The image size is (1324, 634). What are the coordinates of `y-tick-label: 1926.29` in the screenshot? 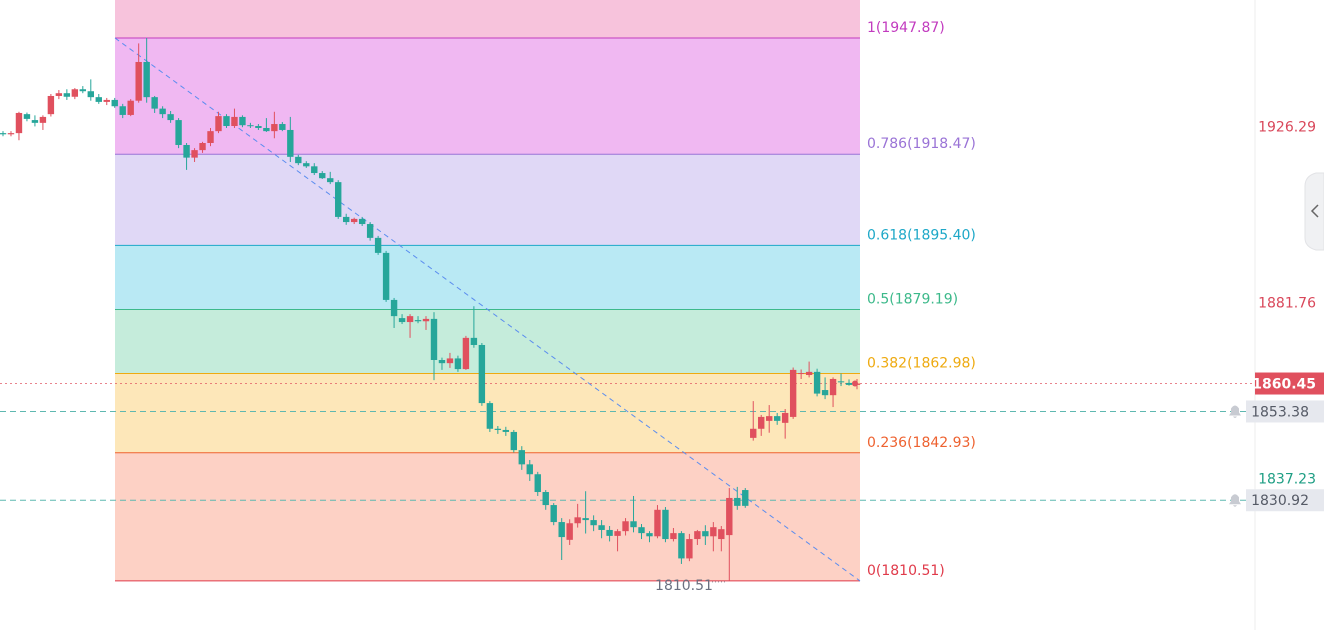 It's located at (1287, 127).